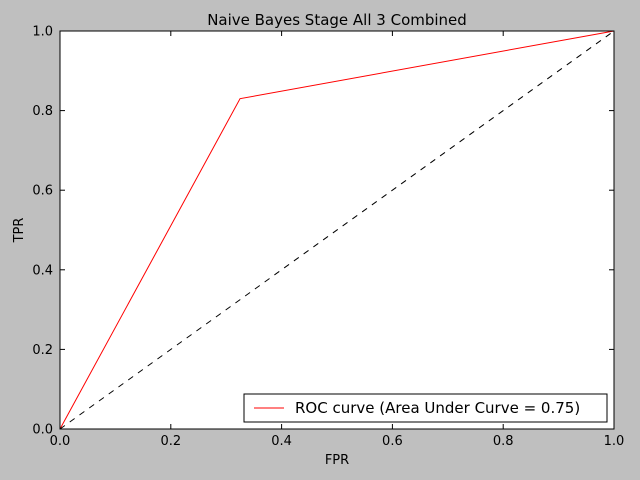 This screenshot has height=480, width=640. I want to click on chart-title: Naive Bayes Stage All 3 Combined, so click(337, 20).